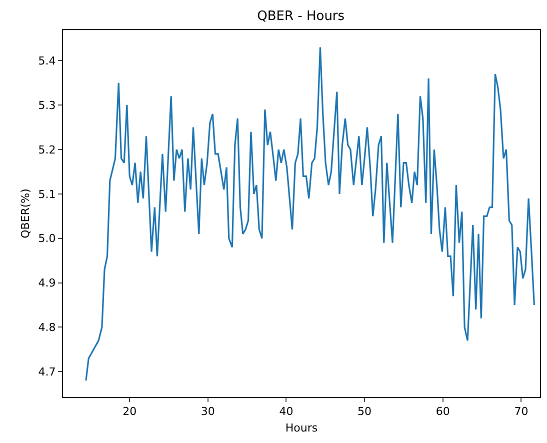 This screenshot has width=547, height=443. What do you see at coordinates (47, 239) in the screenshot?
I see `y-tick-label: 5.0` at bounding box center [47, 239].